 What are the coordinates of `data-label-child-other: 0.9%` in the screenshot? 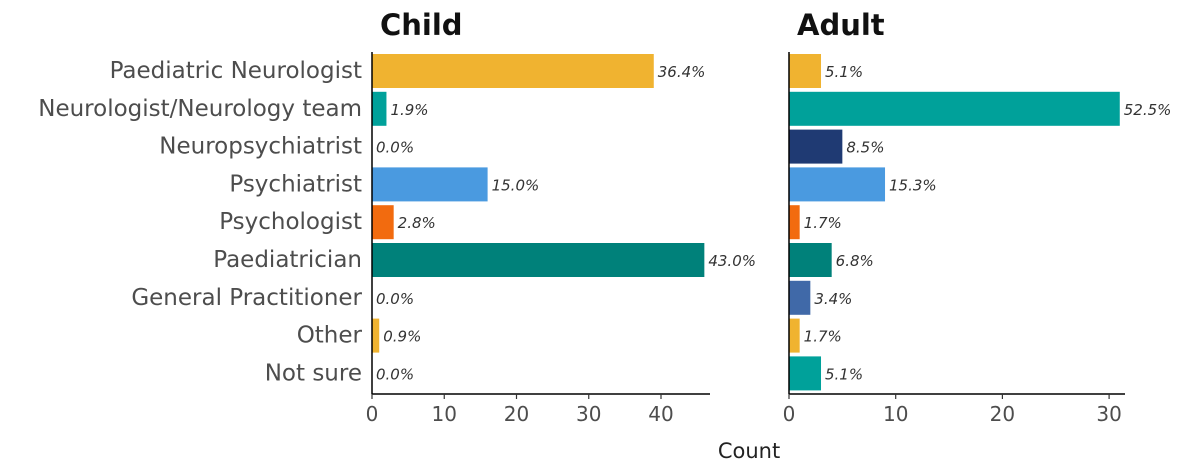 It's located at (402, 337).